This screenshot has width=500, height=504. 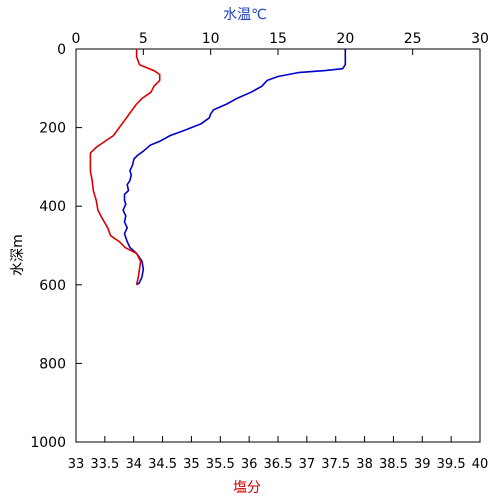 What do you see at coordinates (211, 39) in the screenshot?
I see `top-x-tick-label: 10` at bounding box center [211, 39].